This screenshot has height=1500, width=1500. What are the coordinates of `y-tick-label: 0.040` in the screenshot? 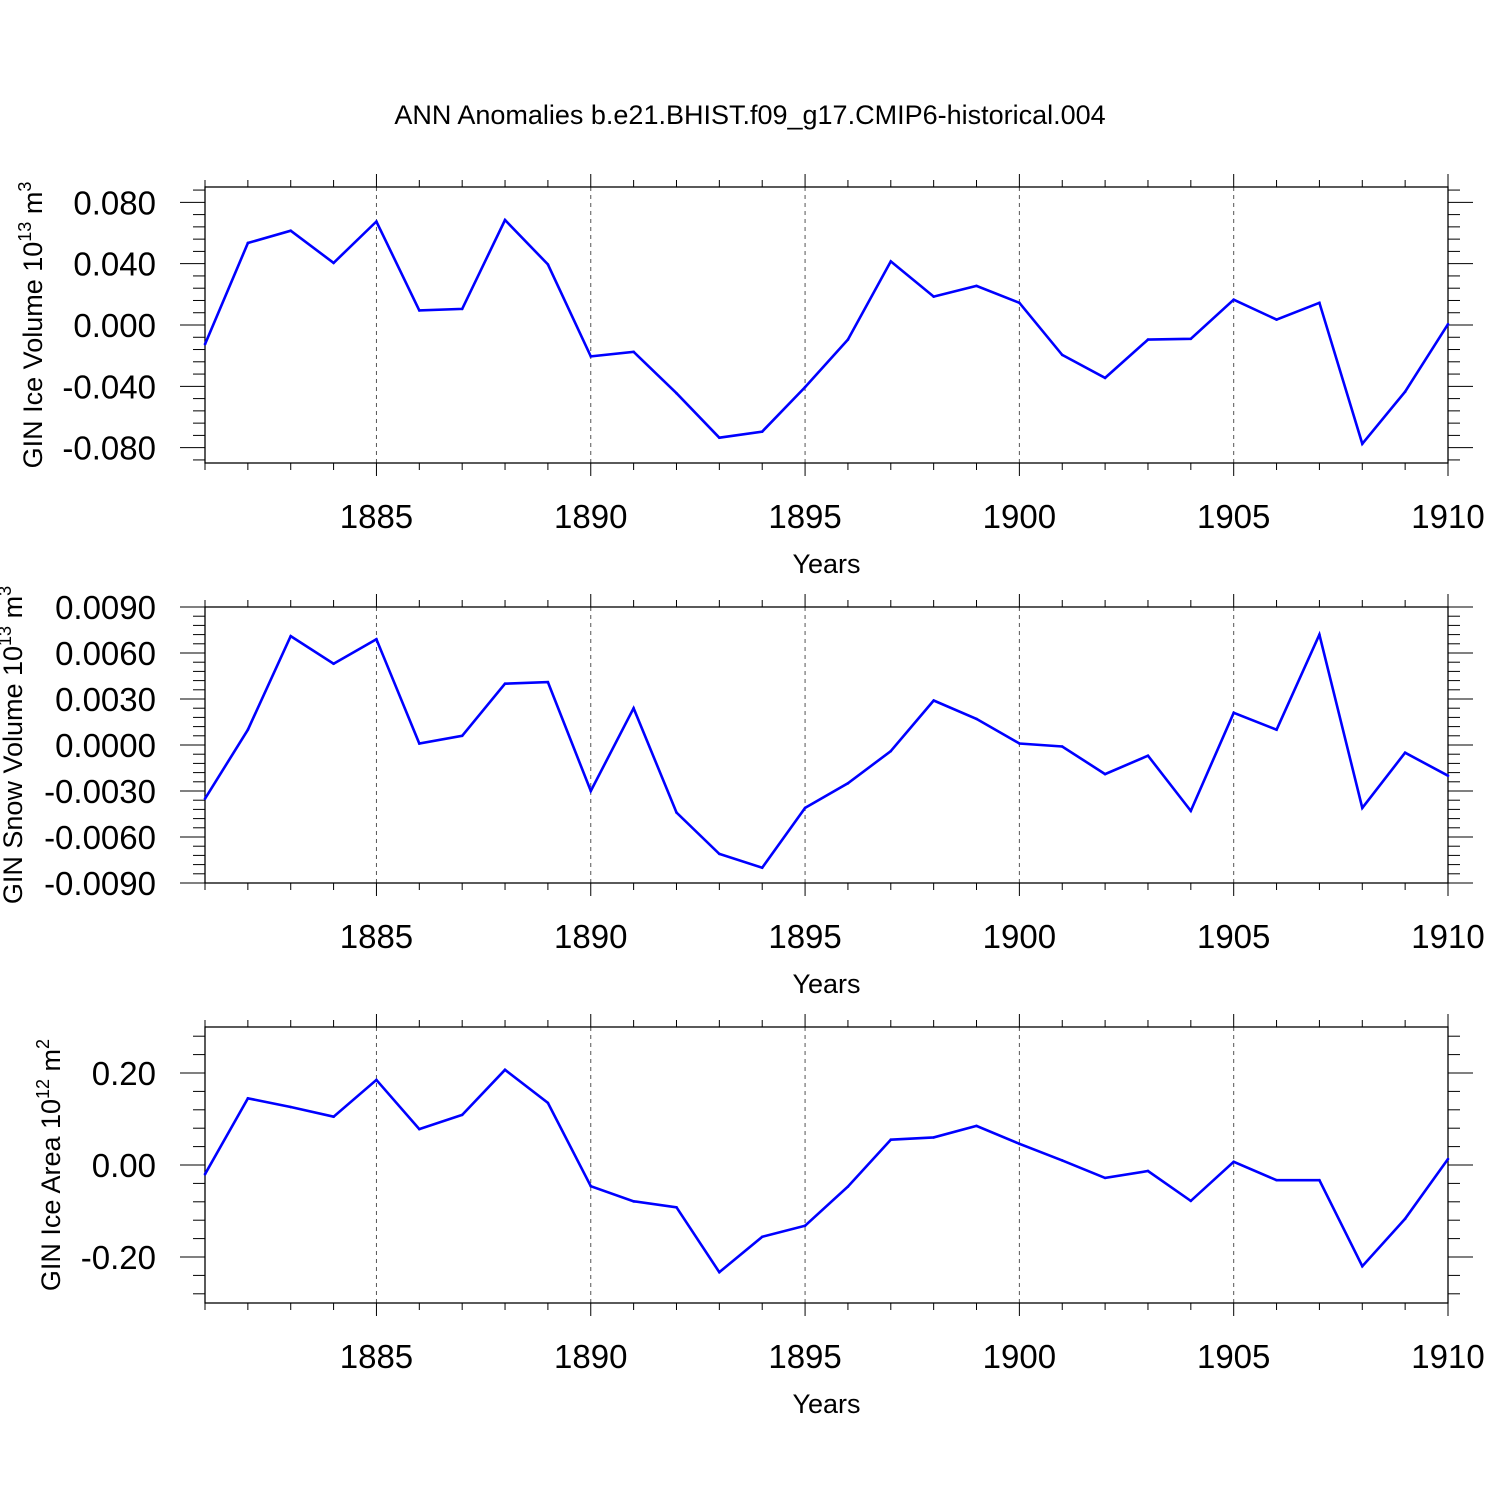 It's located at (114, 264).